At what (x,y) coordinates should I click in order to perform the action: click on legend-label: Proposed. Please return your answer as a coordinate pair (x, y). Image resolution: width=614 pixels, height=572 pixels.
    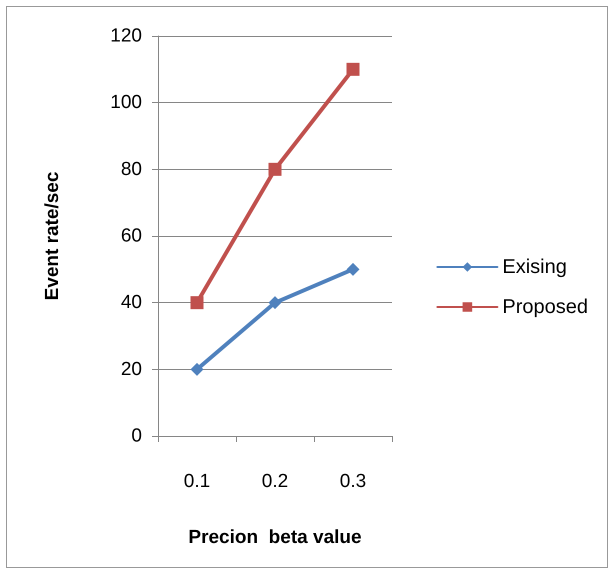
    Looking at the image, I should click on (545, 307).